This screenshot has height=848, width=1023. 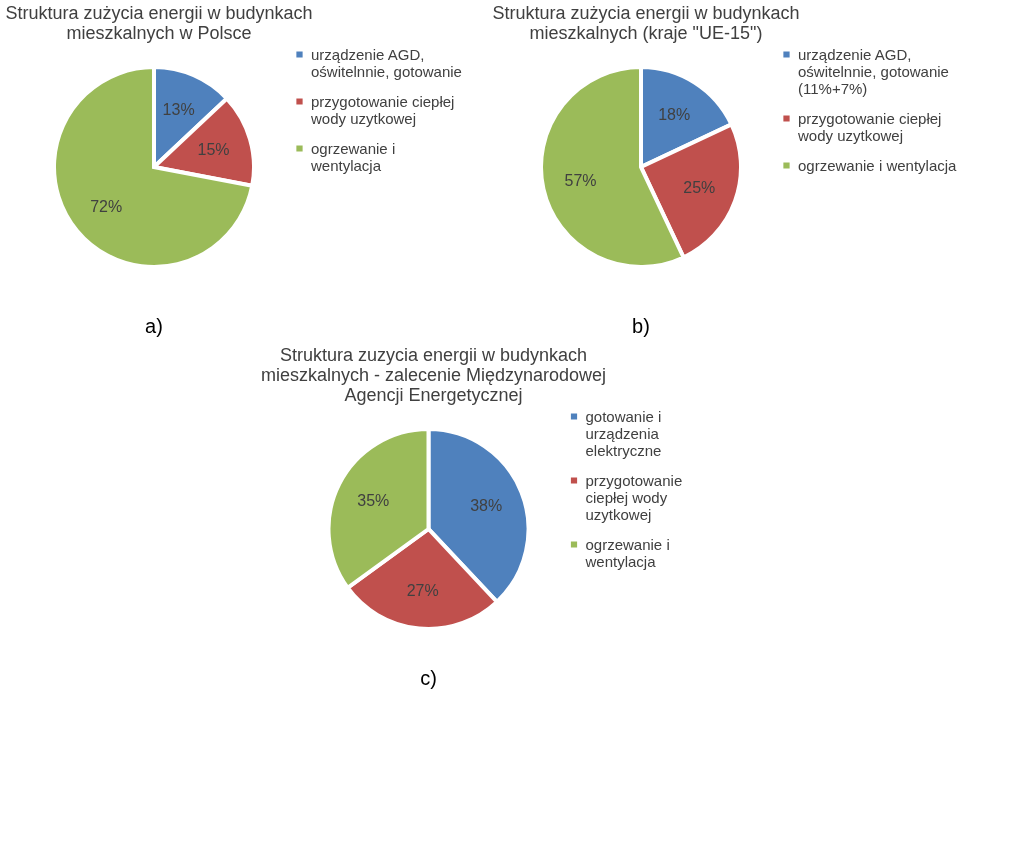 What do you see at coordinates (623, 433) in the screenshot?
I see `legend-label: gotowanie i urządzenia elektryczne` at bounding box center [623, 433].